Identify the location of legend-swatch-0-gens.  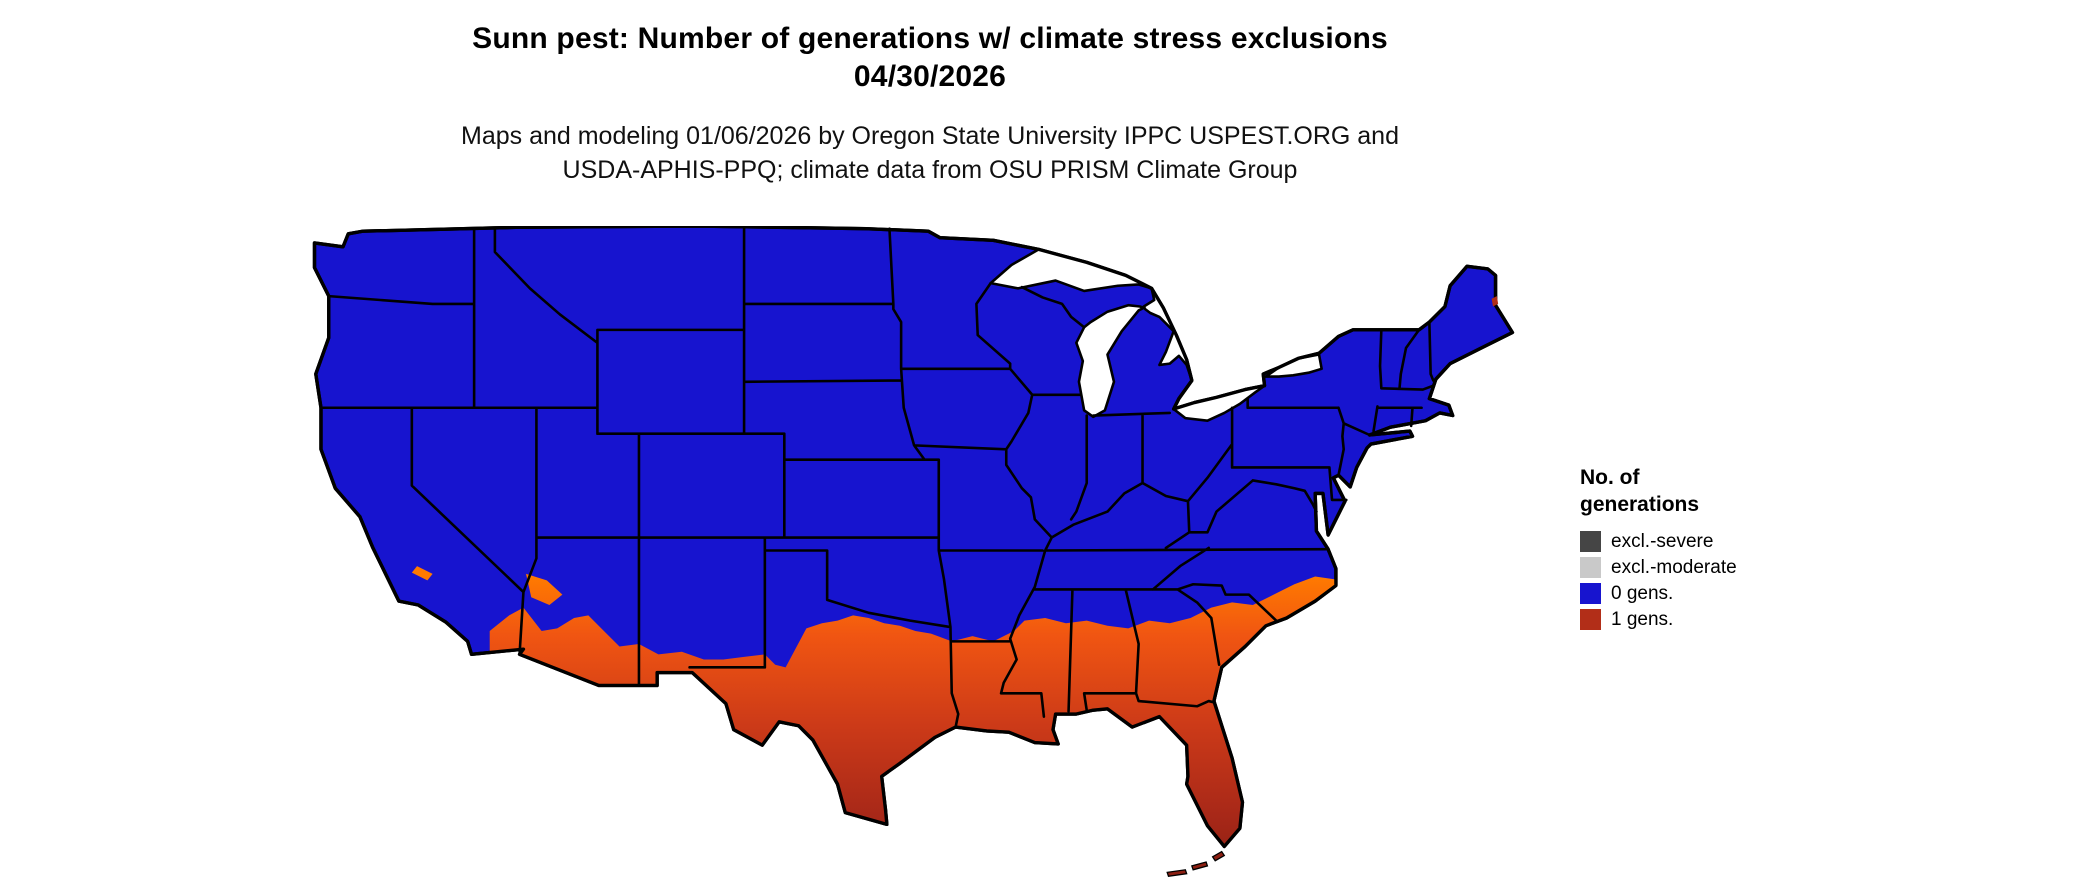
(1590, 593).